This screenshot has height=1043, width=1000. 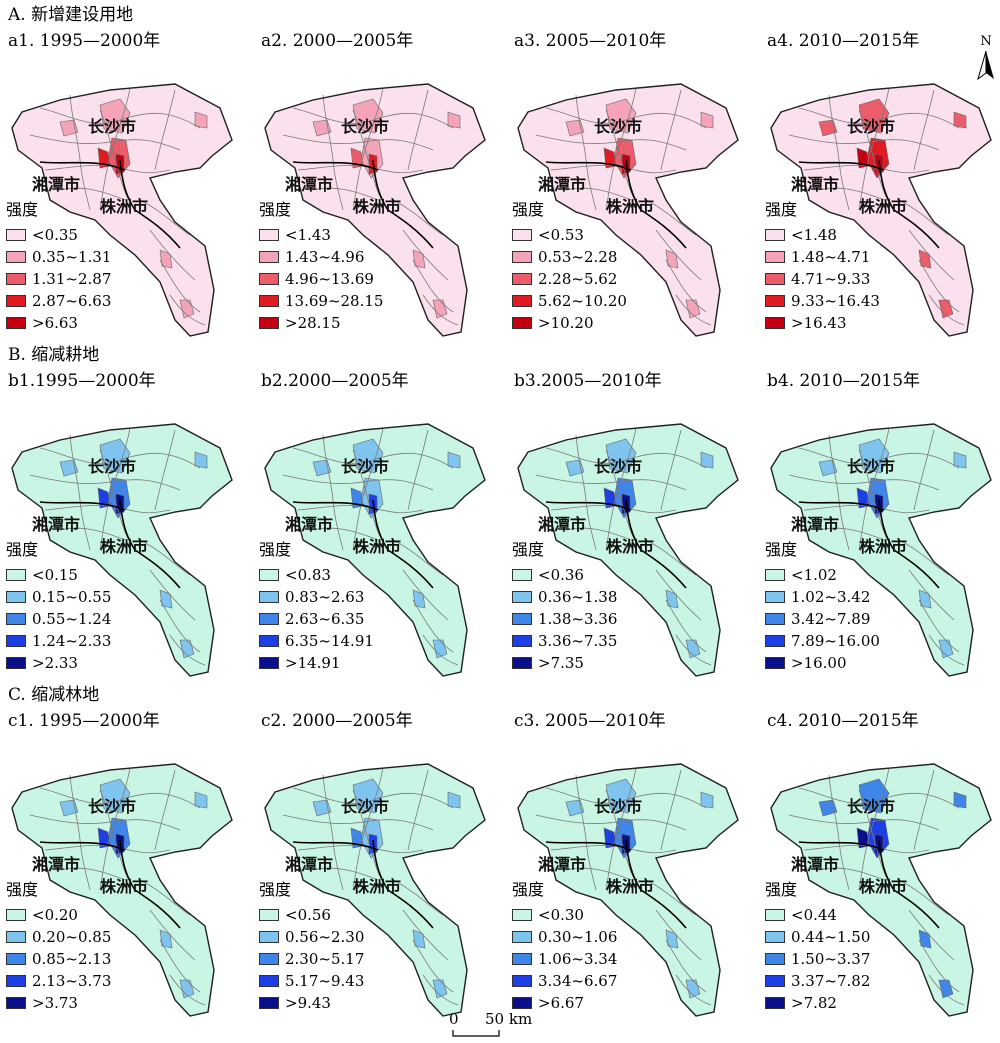 I want to click on legend-item: <0.83, so click(x=316, y=575).